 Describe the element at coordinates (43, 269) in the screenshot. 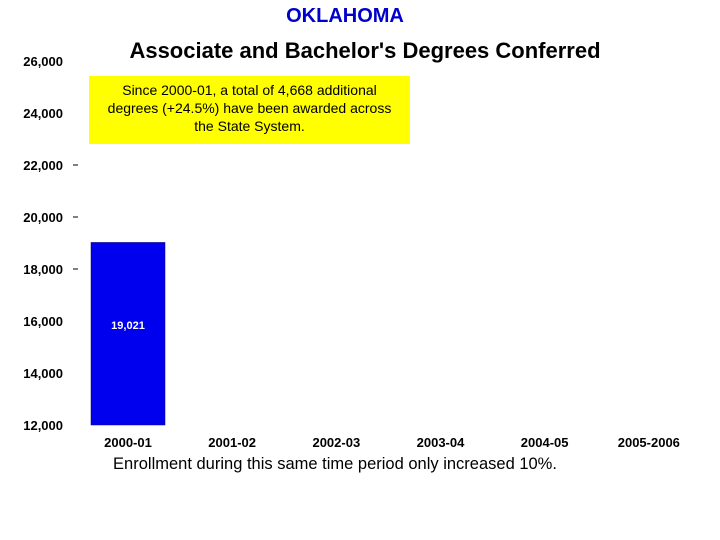

I see `y-tick-label: 18,000` at that location.